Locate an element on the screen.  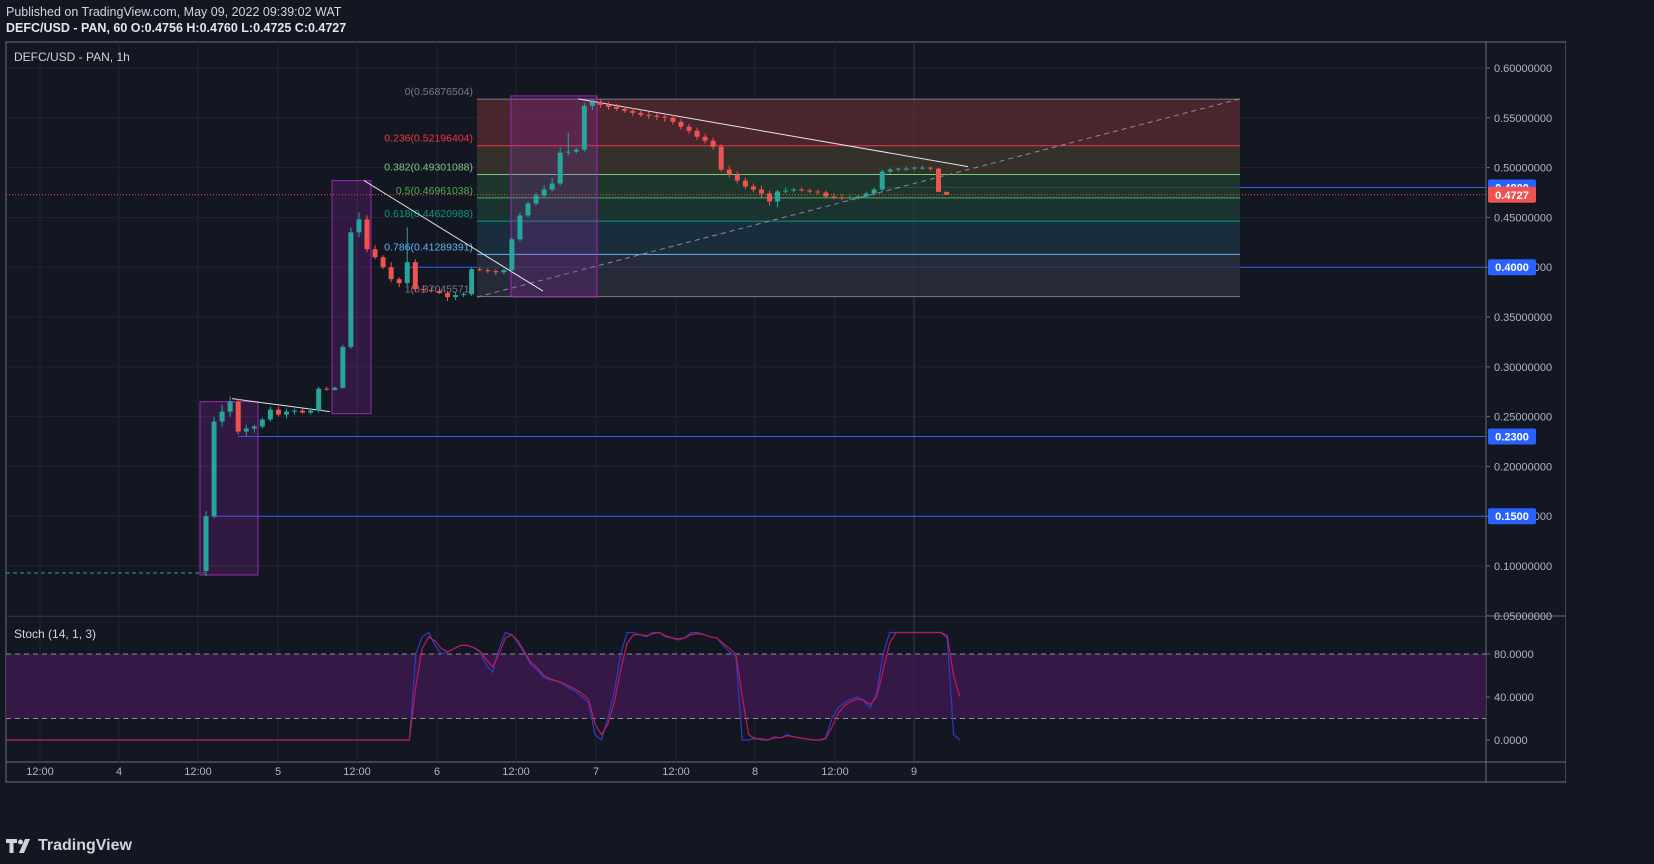
price-tick-label: 0.50000000 is located at coordinates (1523, 169).